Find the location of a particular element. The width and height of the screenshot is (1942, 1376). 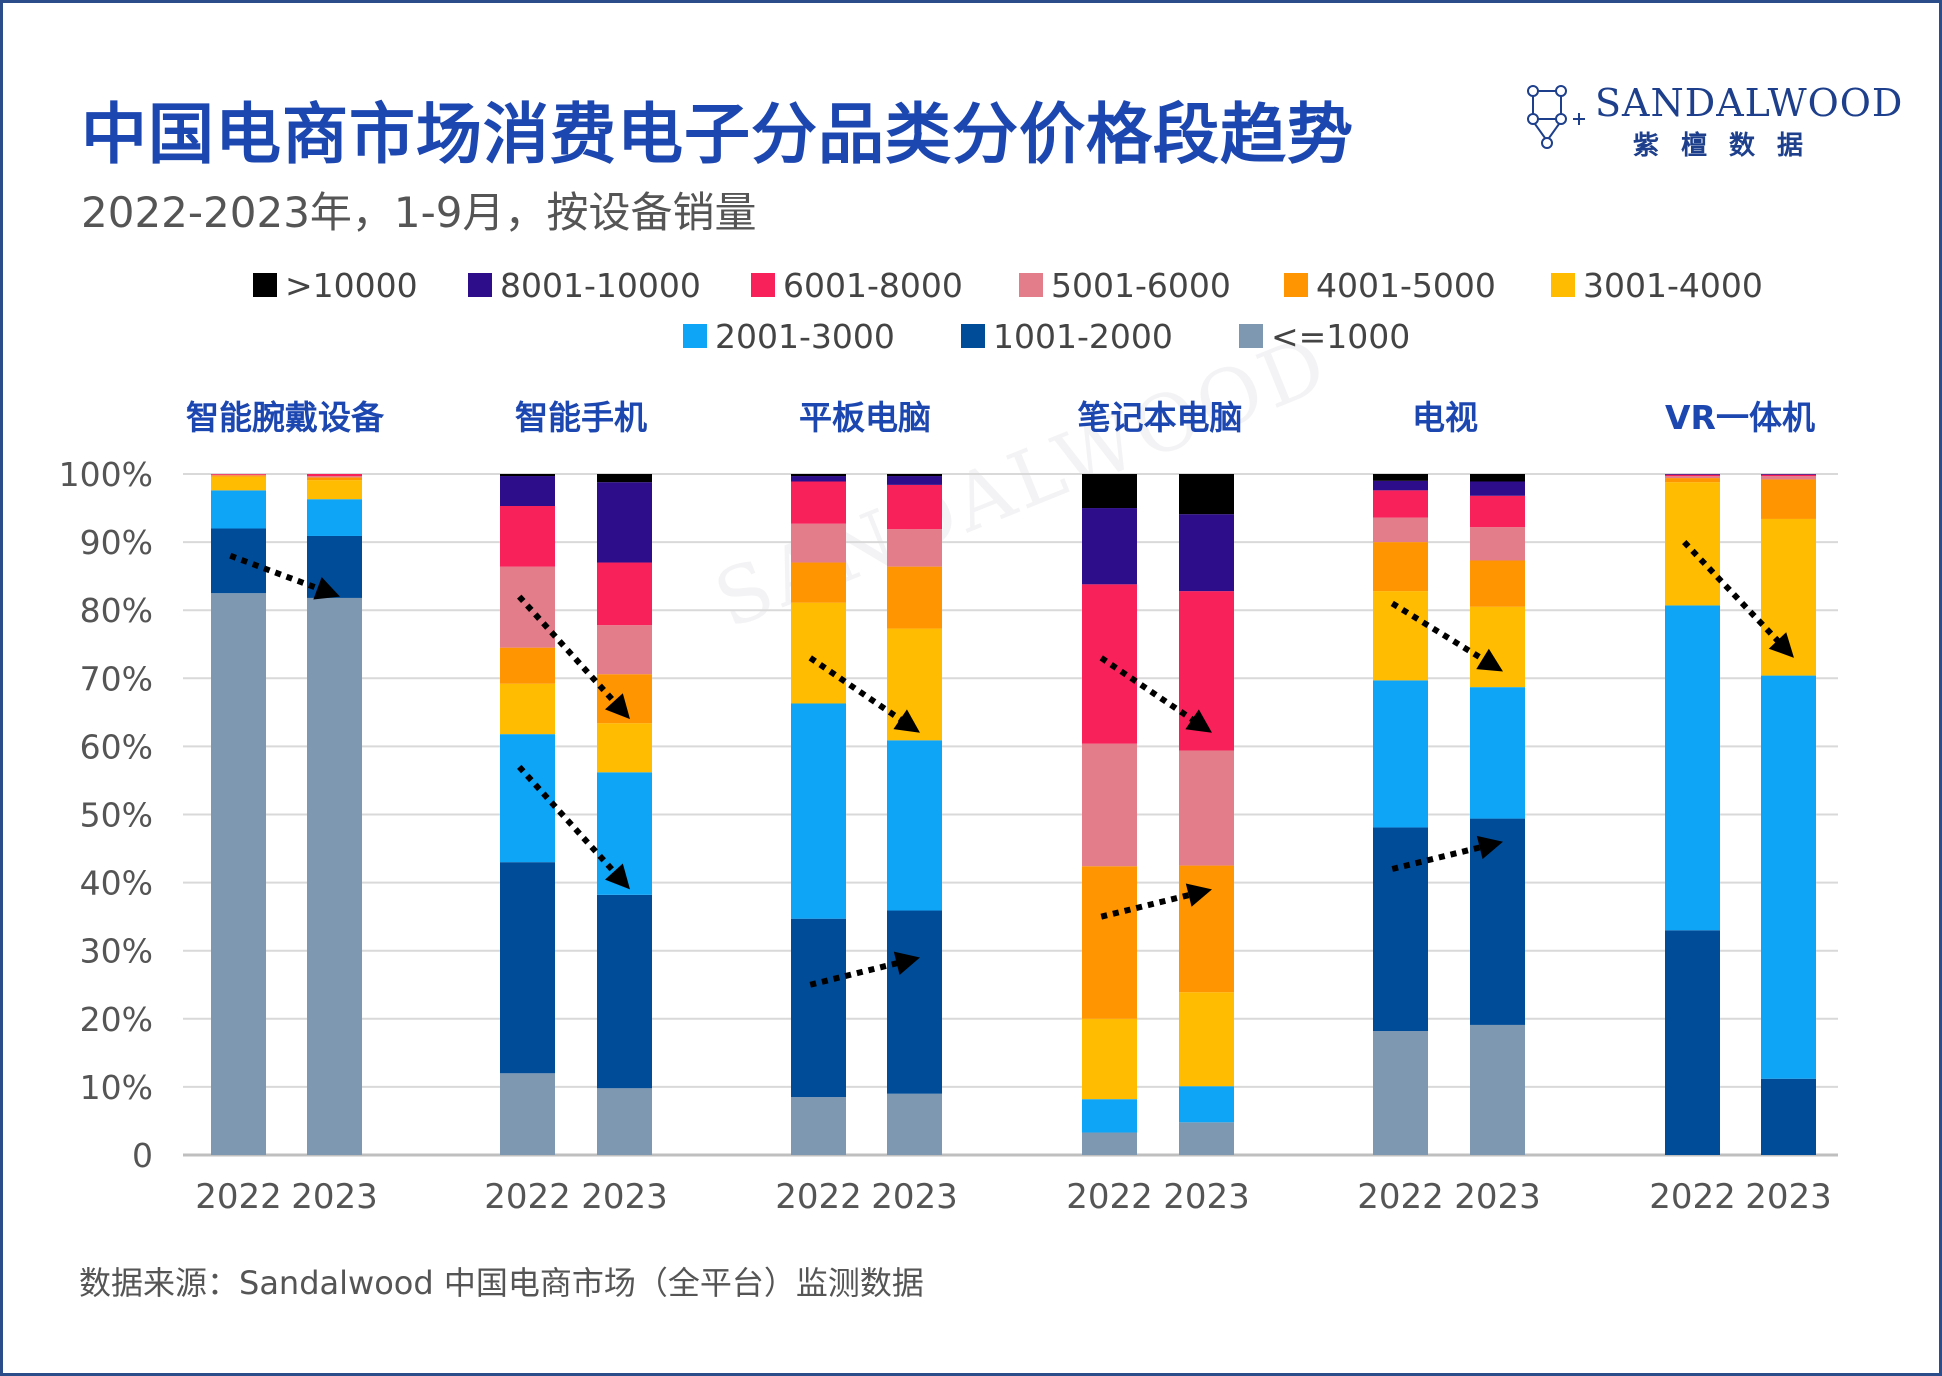

y-tick-label: 60% is located at coordinates (116, 746).